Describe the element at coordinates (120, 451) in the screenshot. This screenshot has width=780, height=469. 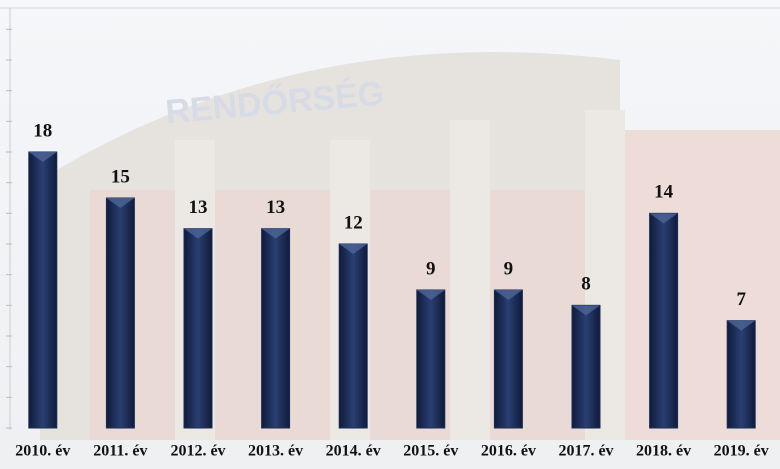
I see `x-tick-label: 2011. év` at that location.